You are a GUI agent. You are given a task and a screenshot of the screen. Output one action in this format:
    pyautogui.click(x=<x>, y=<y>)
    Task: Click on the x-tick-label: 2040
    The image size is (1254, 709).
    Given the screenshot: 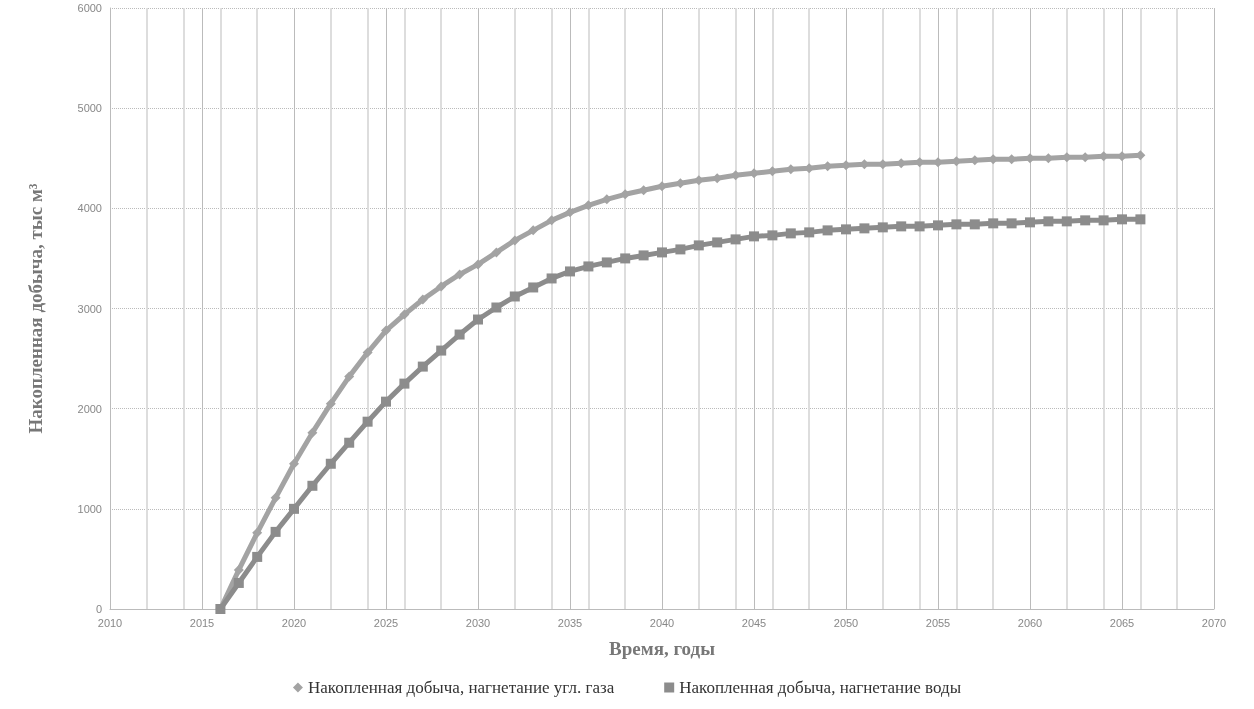 What is the action you would take?
    pyautogui.click(x=662, y=622)
    